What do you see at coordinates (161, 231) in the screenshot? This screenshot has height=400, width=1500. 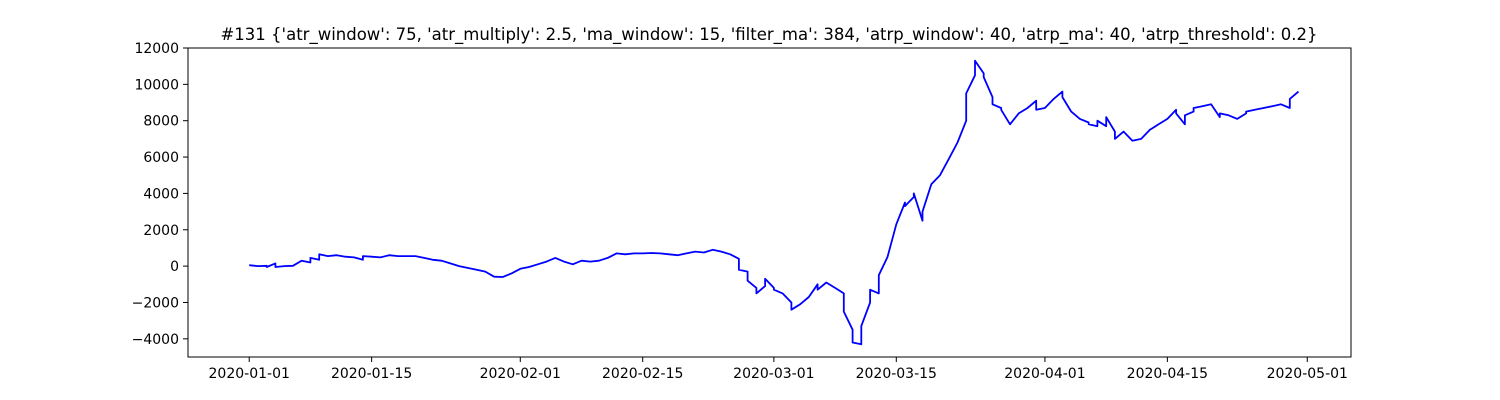 I see `y-tick-label: 2000` at bounding box center [161, 231].